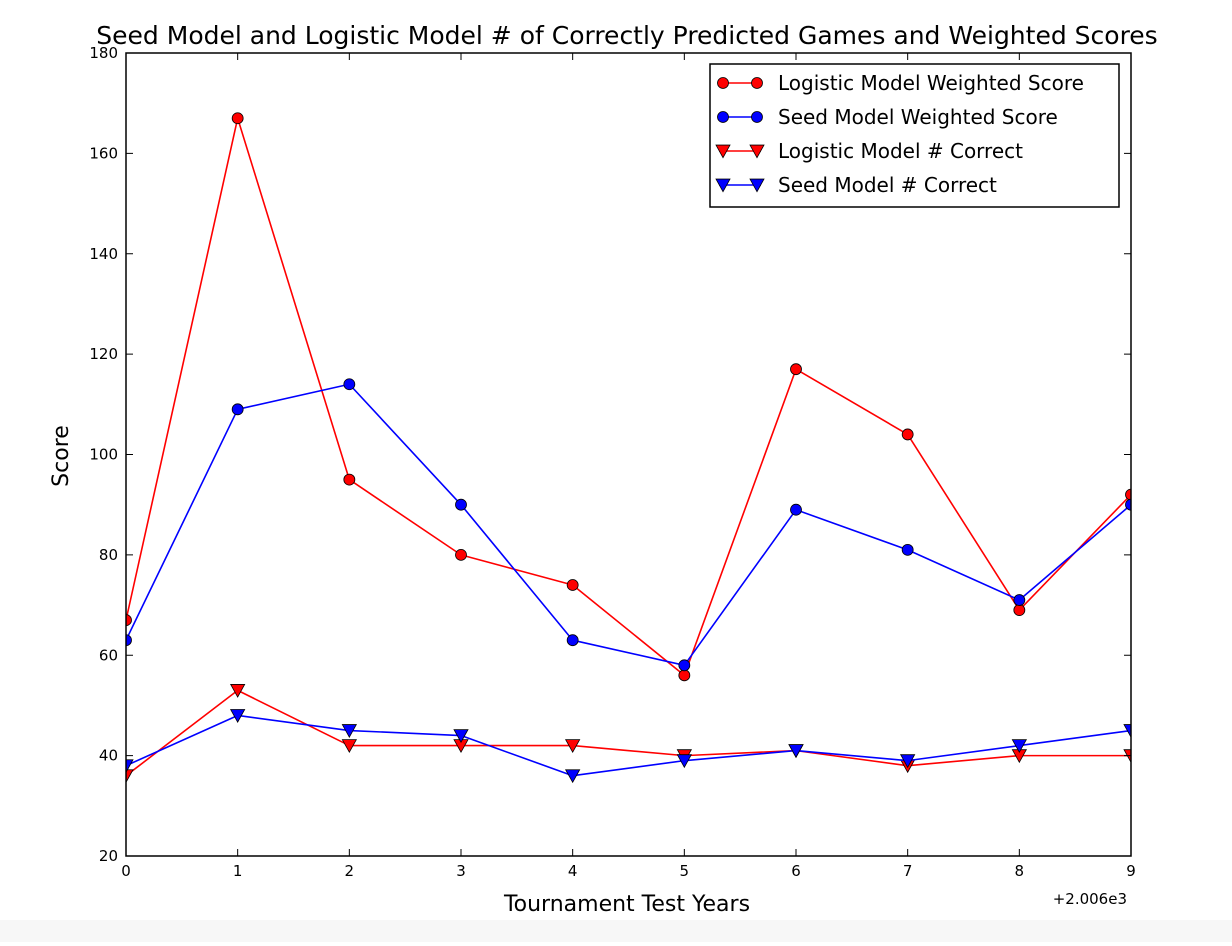  I want to click on y-tick-label: 20, so click(108, 856).